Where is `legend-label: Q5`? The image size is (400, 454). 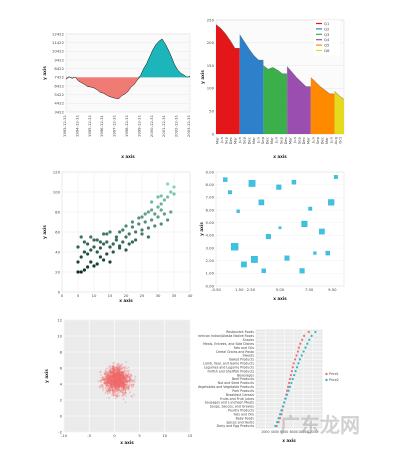
legend-label: Q5 is located at coordinates (327, 45).